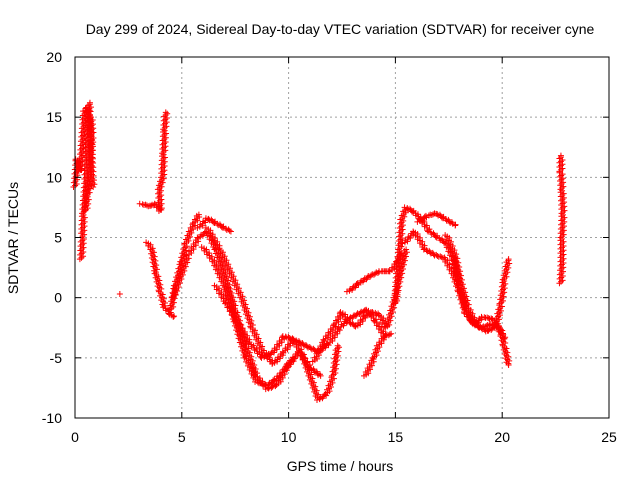 The width and height of the screenshot is (640, 485). What do you see at coordinates (54, 117) in the screenshot?
I see `y-tick-label: 15` at bounding box center [54, 117].